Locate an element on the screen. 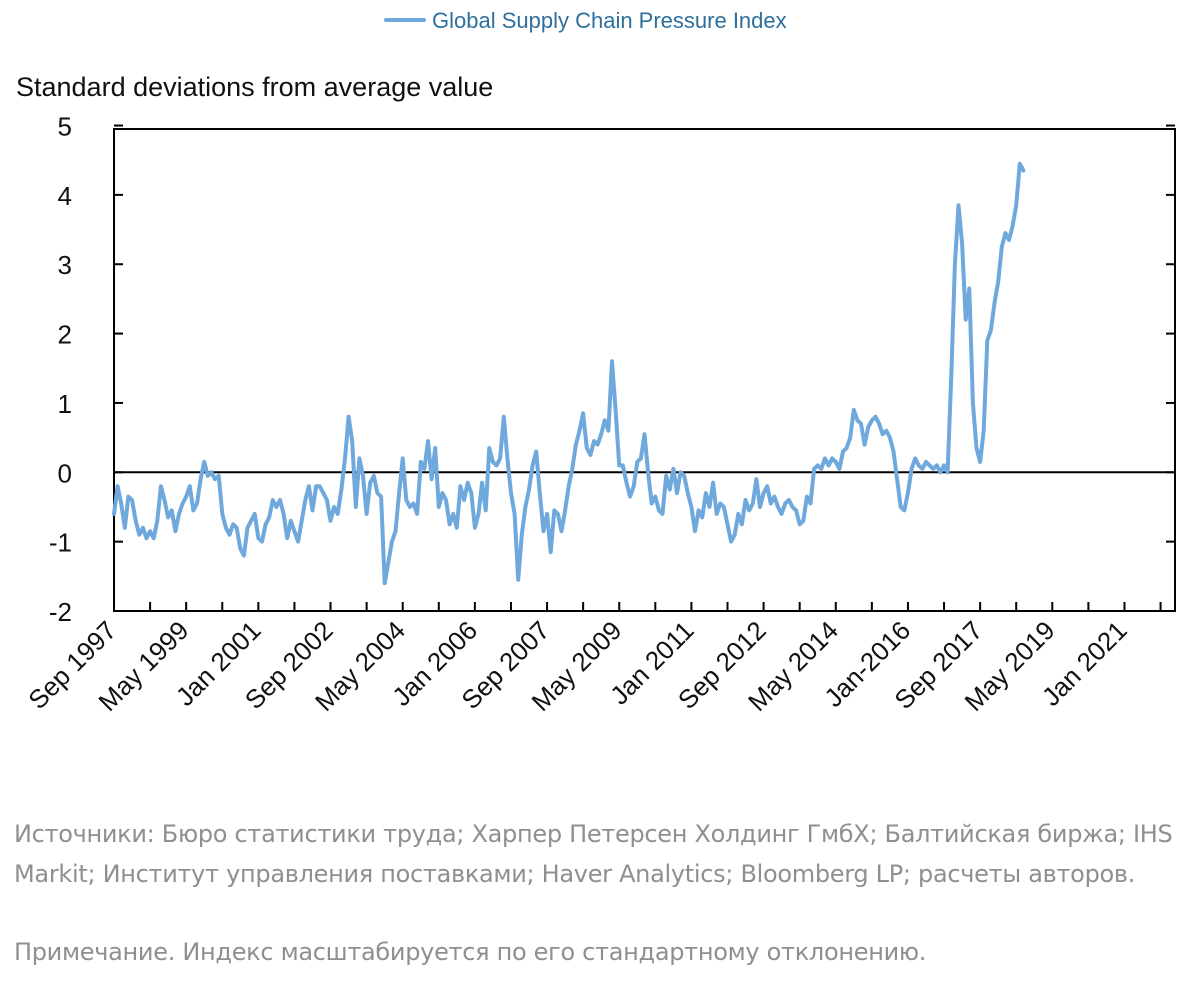  y-tick-label: 4 is located at coordinates (65, 196).